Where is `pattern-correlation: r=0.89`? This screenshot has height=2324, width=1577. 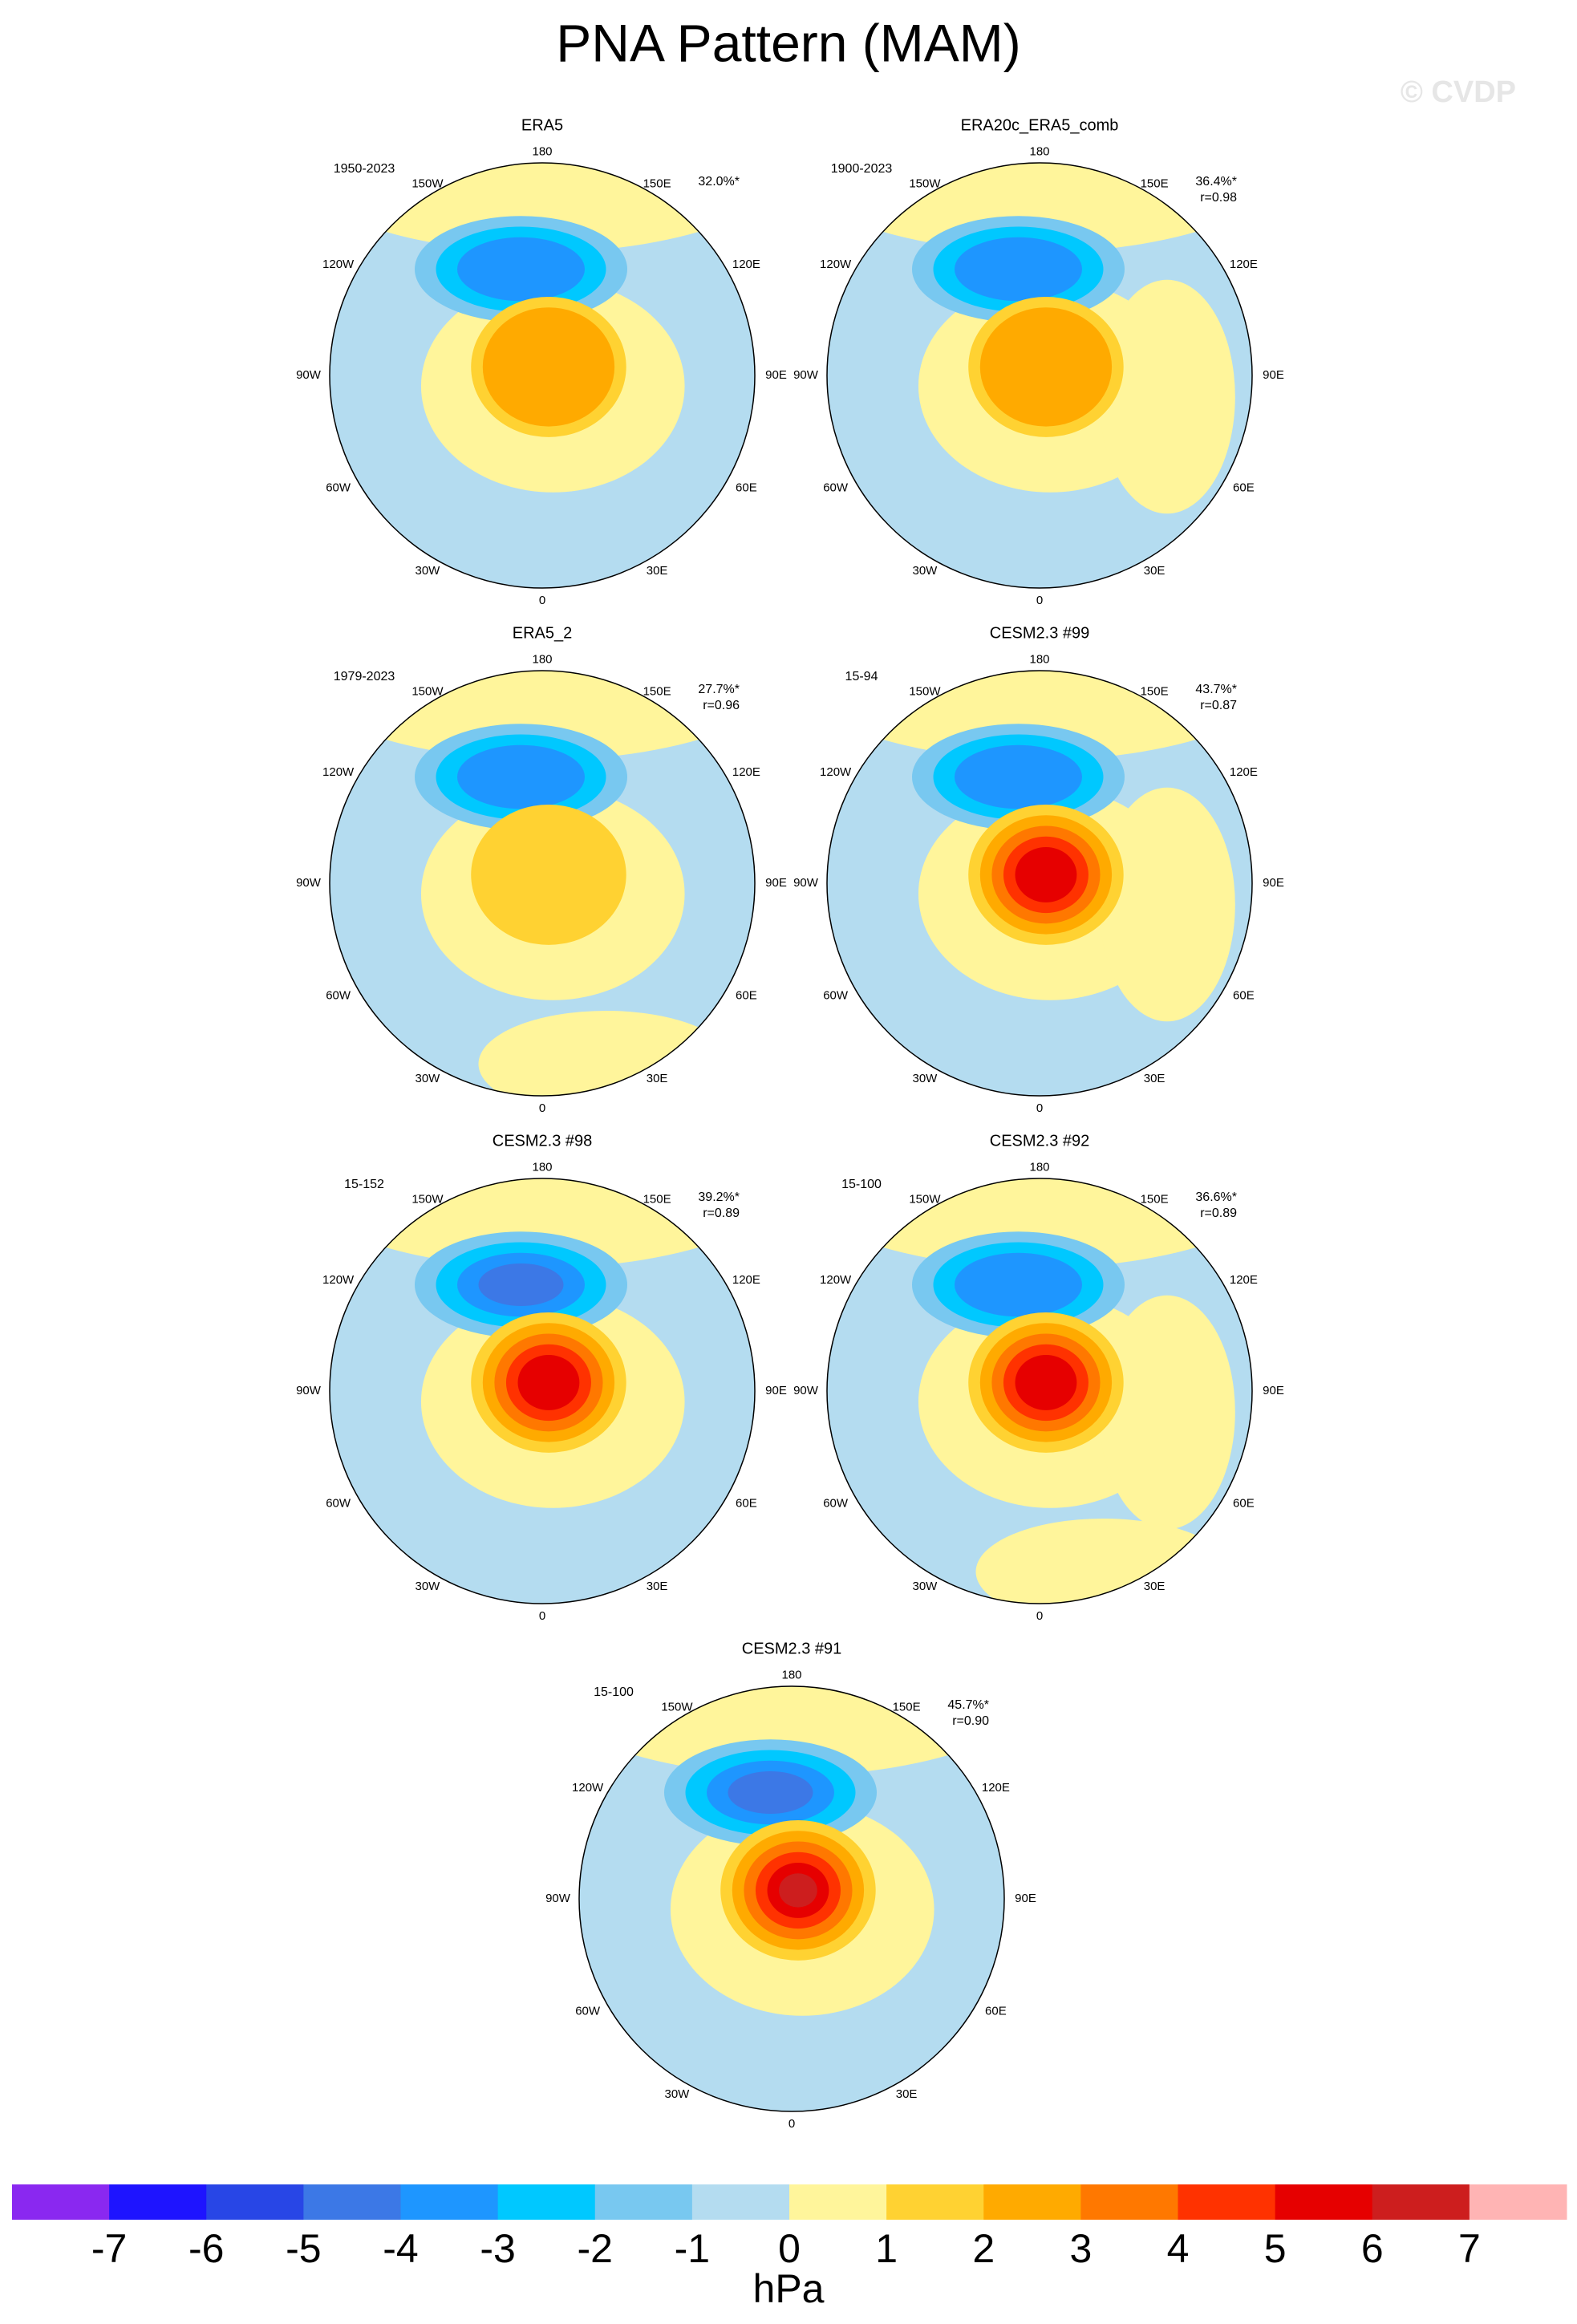
pattern-correlation: r=0.89 is located at coordinates (1218, 1213).